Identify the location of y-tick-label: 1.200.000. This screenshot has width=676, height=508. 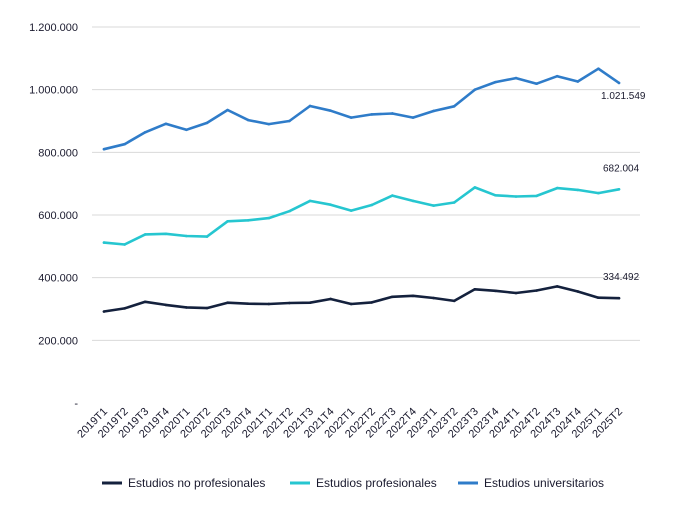
(53, 28).